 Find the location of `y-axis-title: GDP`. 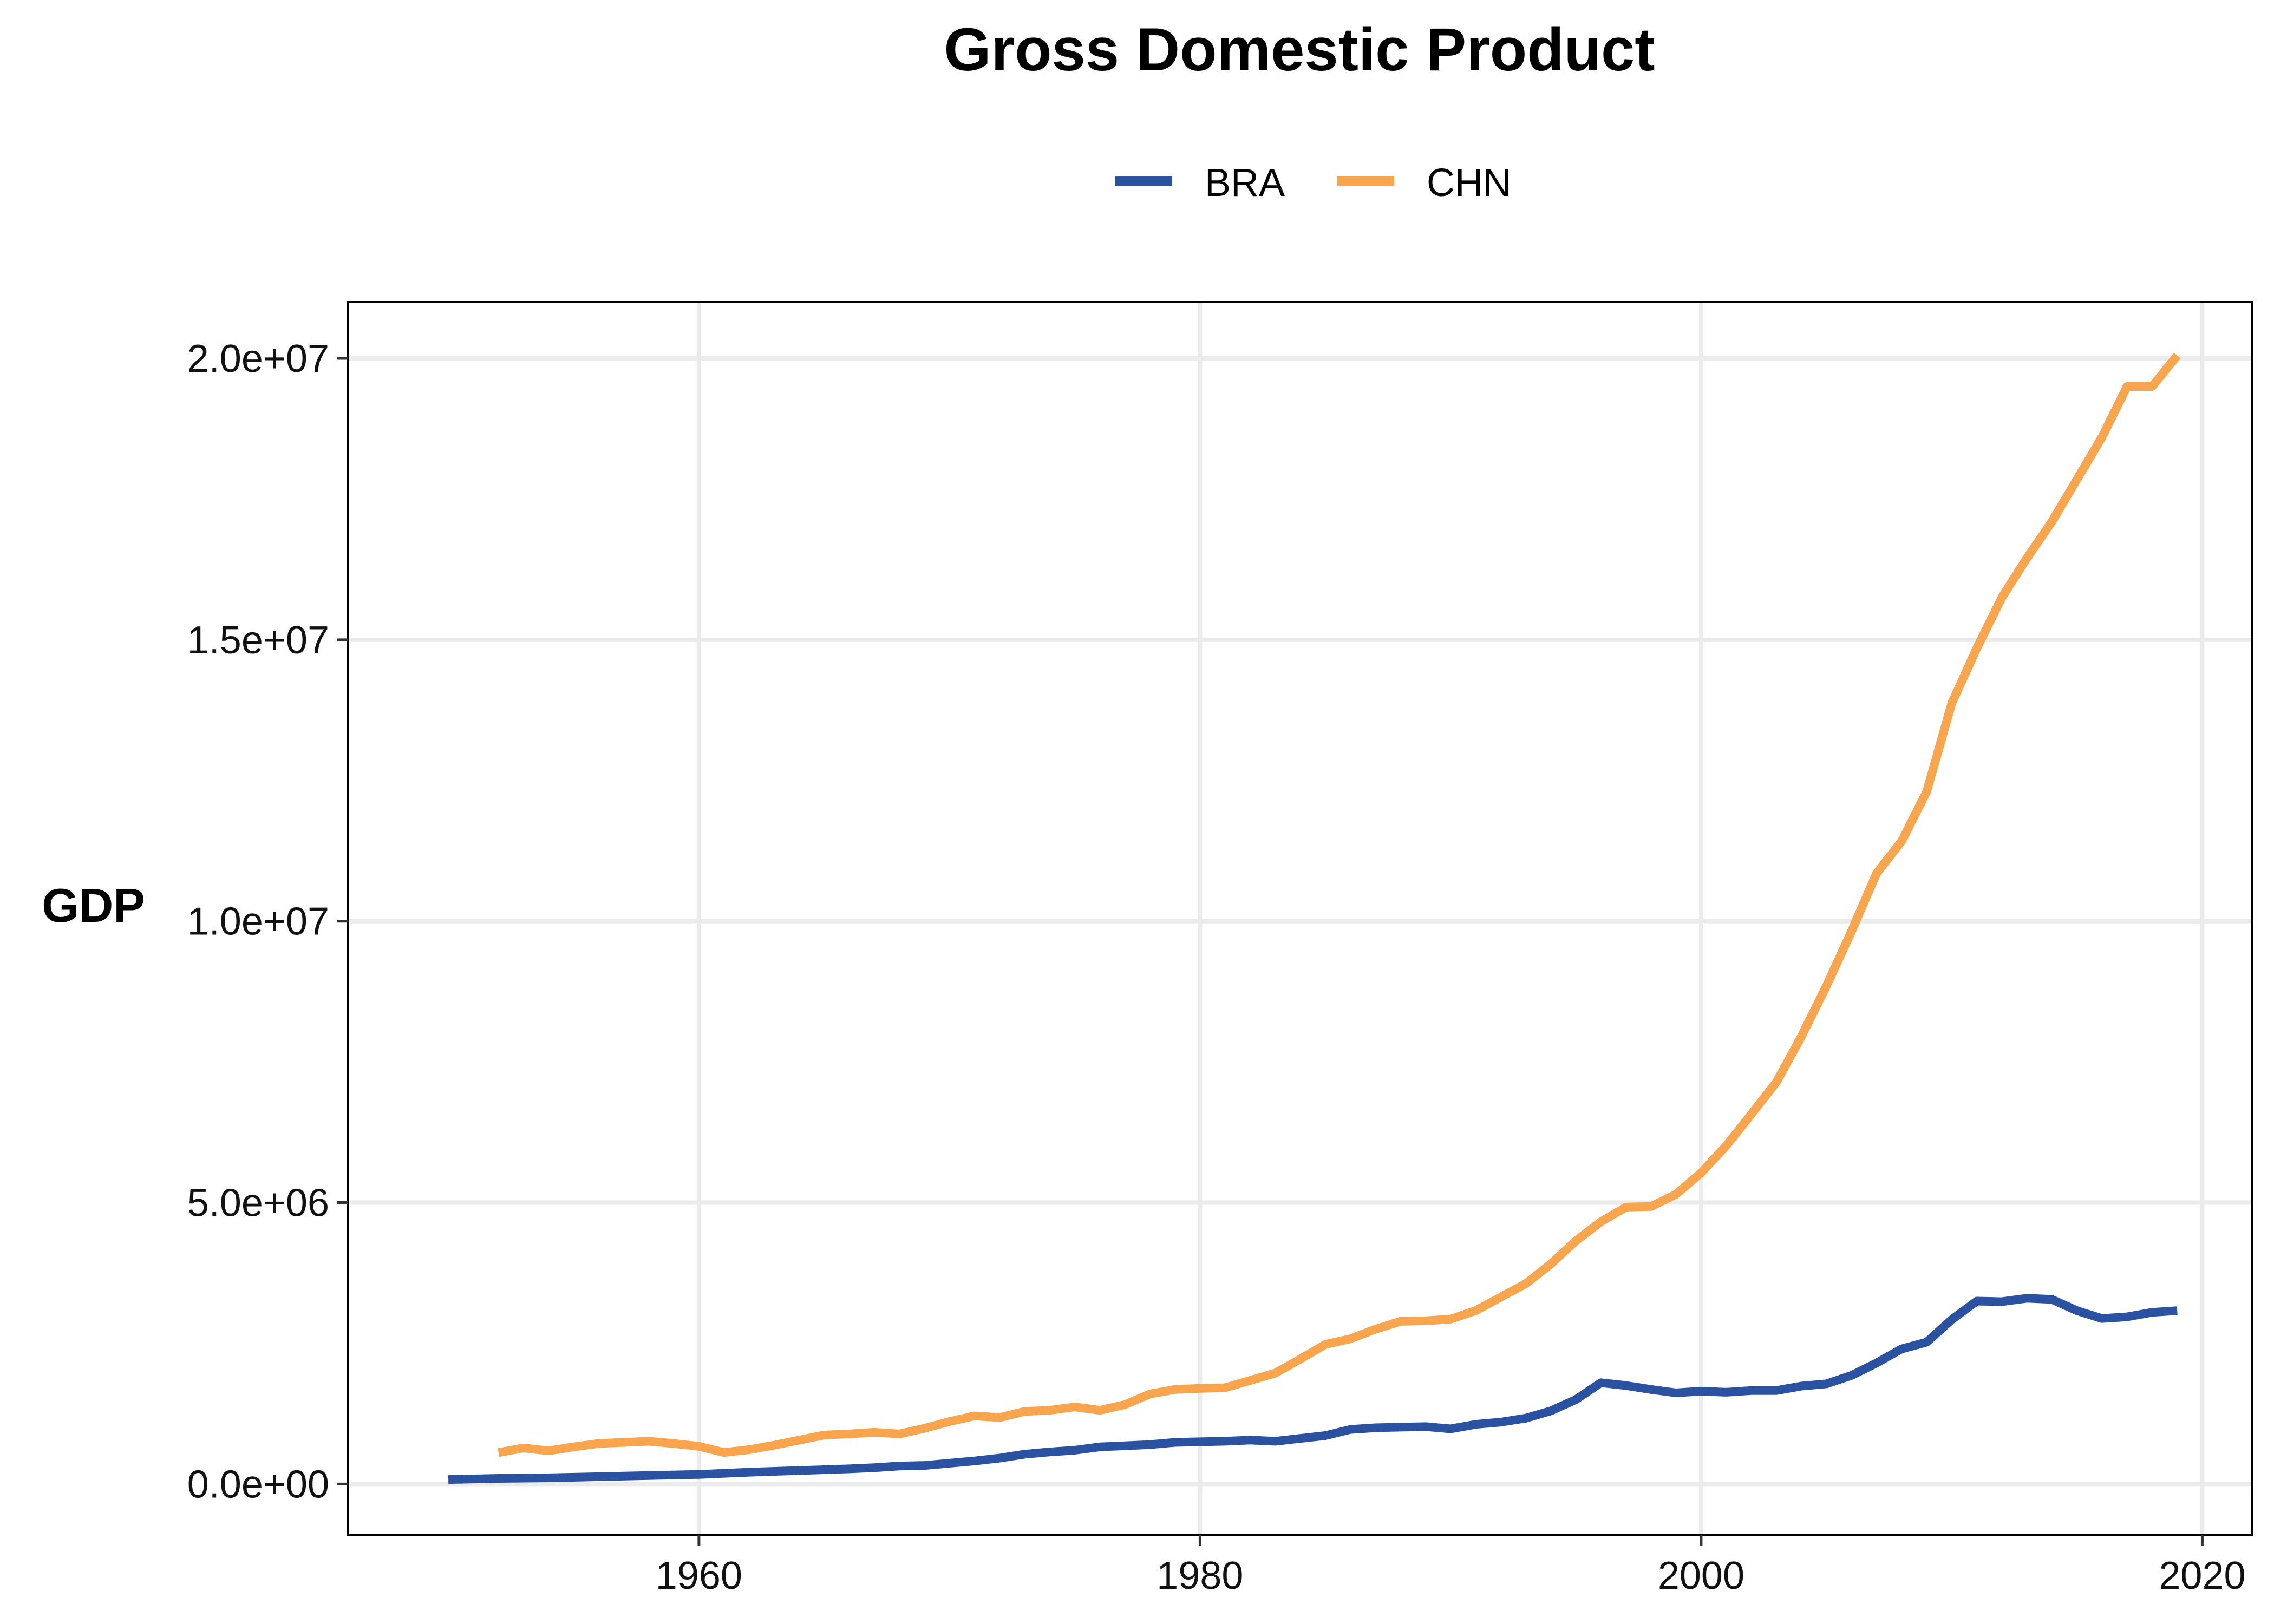

y-axis-title: GDP is located at coordinates (94, 905).